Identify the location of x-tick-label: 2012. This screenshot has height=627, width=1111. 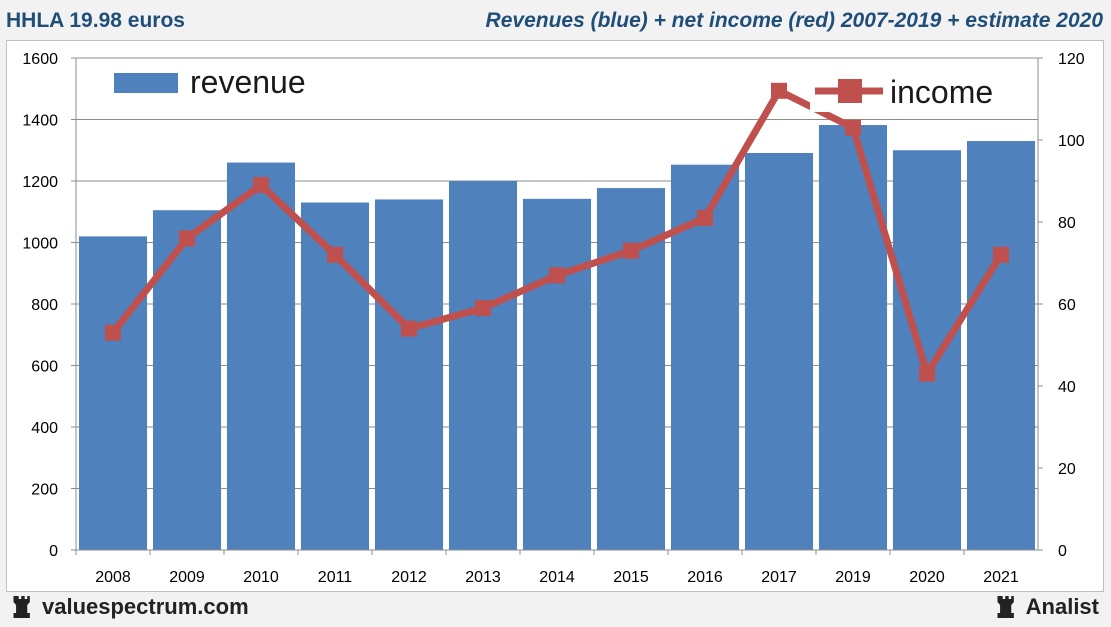
(409, 577).